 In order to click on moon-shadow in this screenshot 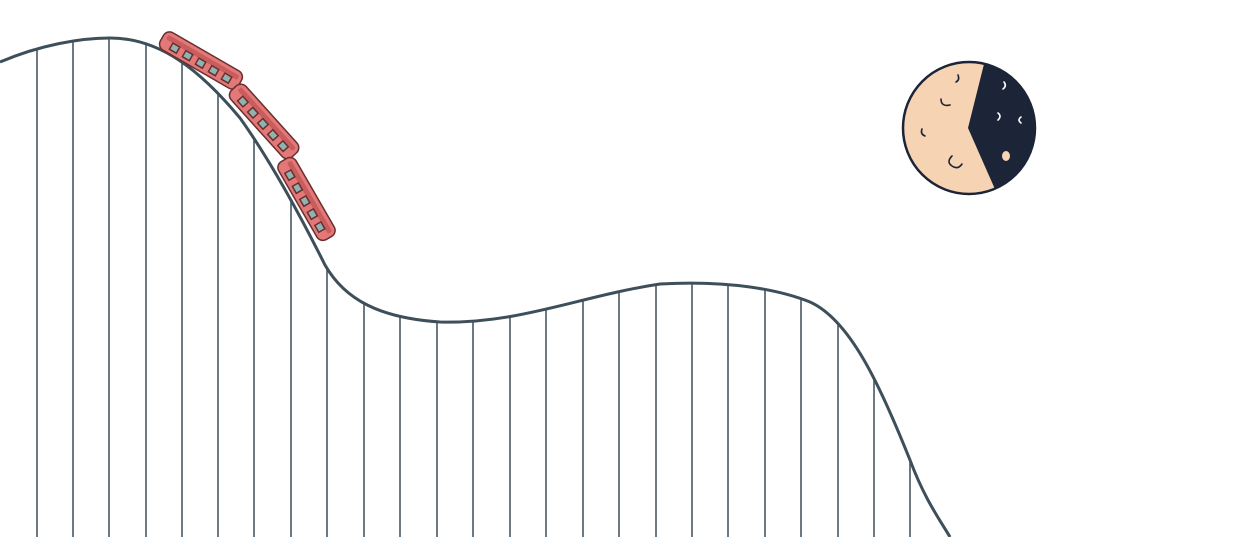, I will do `click(1001, 128)`.